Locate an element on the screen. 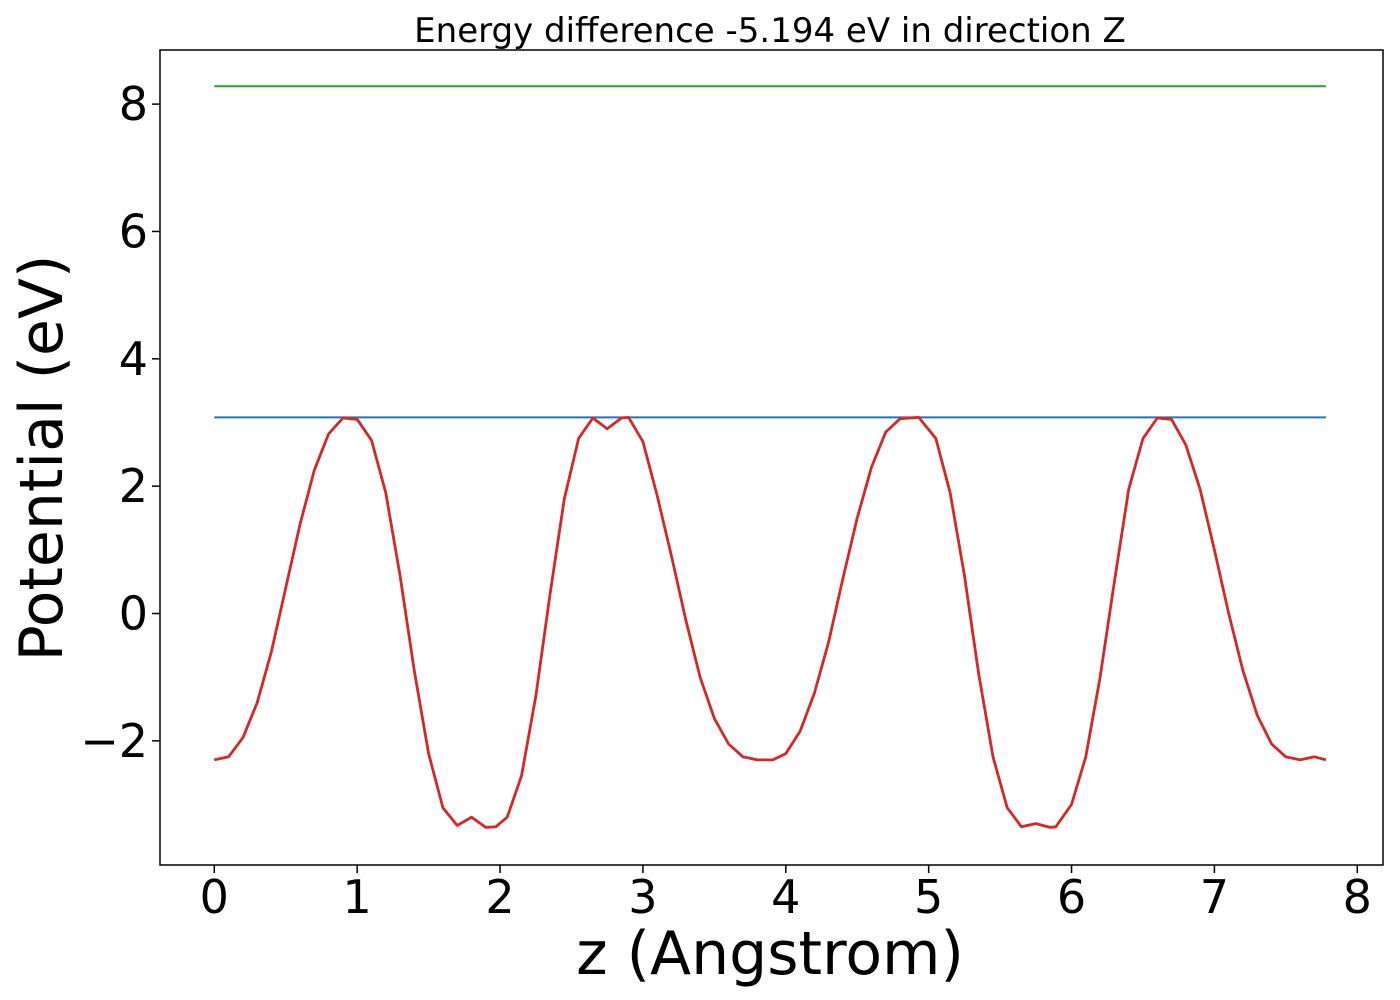 This screenshot has width=1400, height=1000. y-axis-ticks: −2 0 2 4 6 8 is located at coordinates (120, 422).